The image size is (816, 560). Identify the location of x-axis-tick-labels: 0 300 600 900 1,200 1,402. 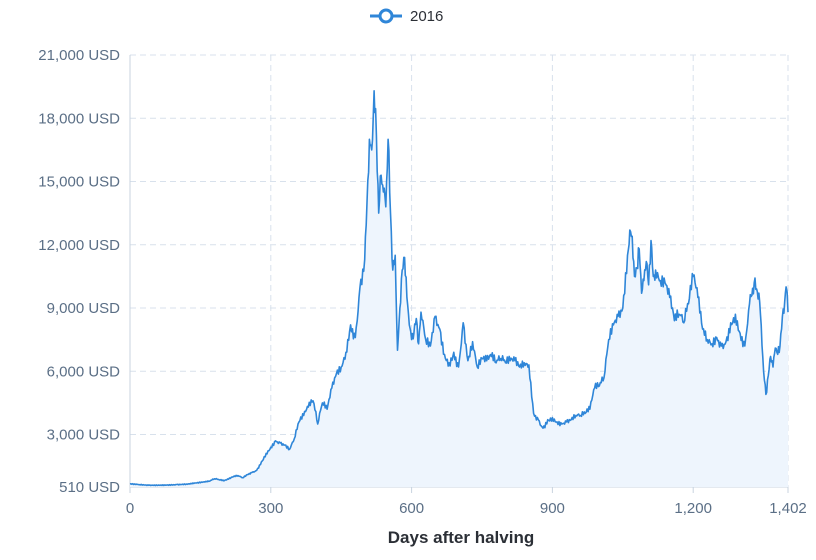
(466, 508).